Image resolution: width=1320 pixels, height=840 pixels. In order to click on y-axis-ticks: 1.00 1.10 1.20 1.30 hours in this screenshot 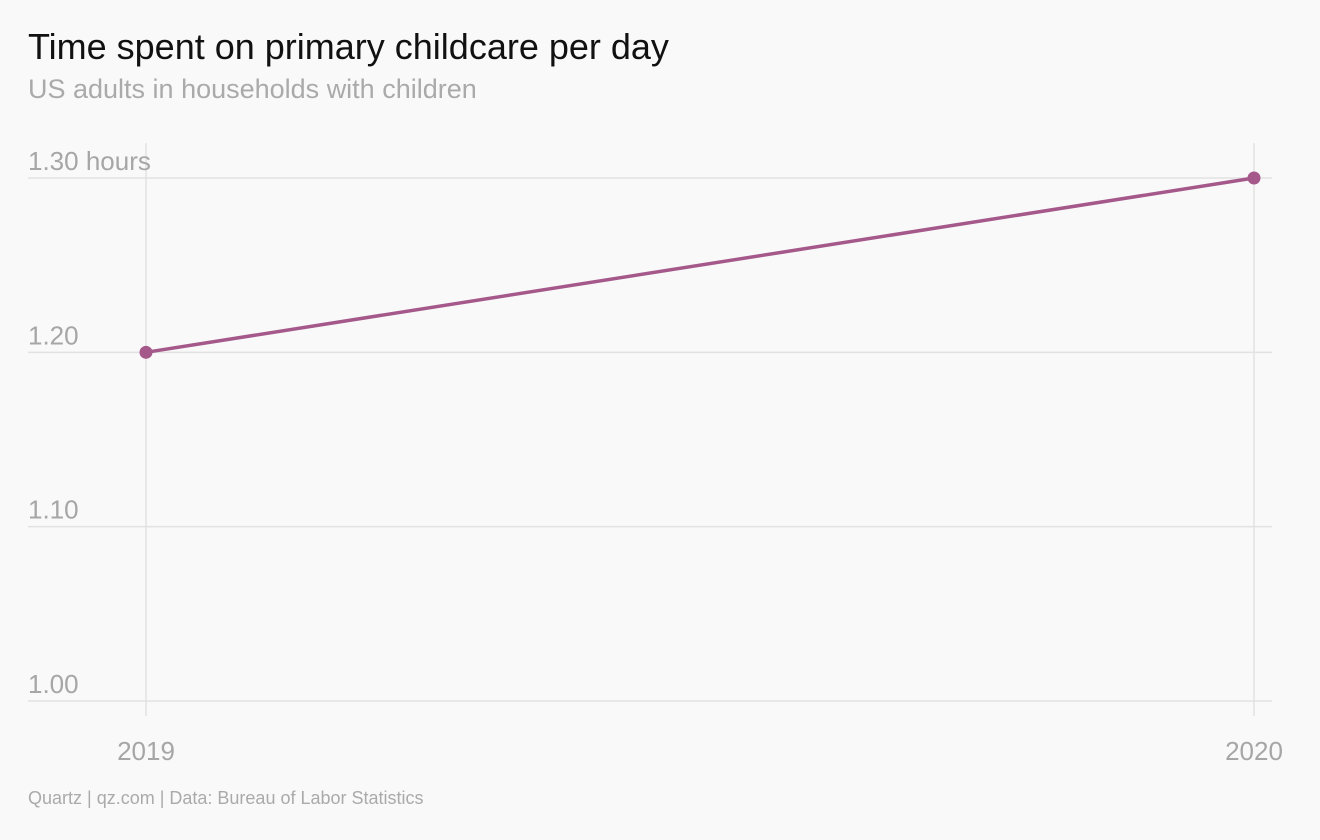, I will do `click(89, 422)`.